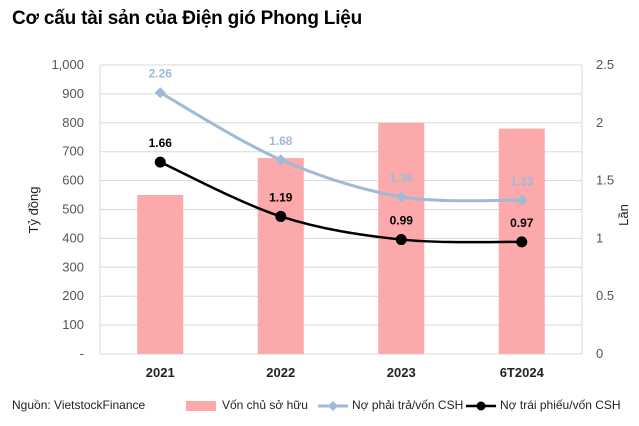 This screenshot has width=639, height=426. Describe the element at coordinates (522, 223) in the screenshot. I see `data-label-no-trai-phieu: 0.97` at that location.